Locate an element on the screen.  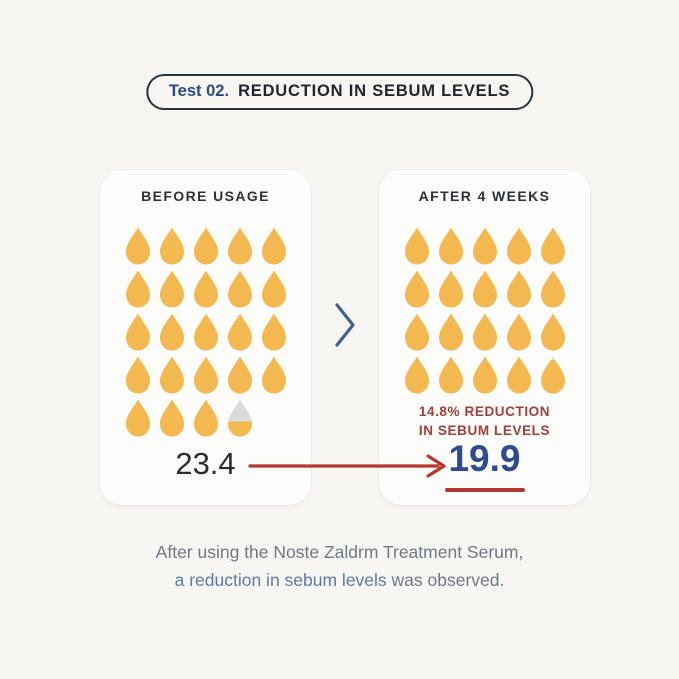
caption-highlight: a reduction in sebum levels is located at coordinates (280, 579).